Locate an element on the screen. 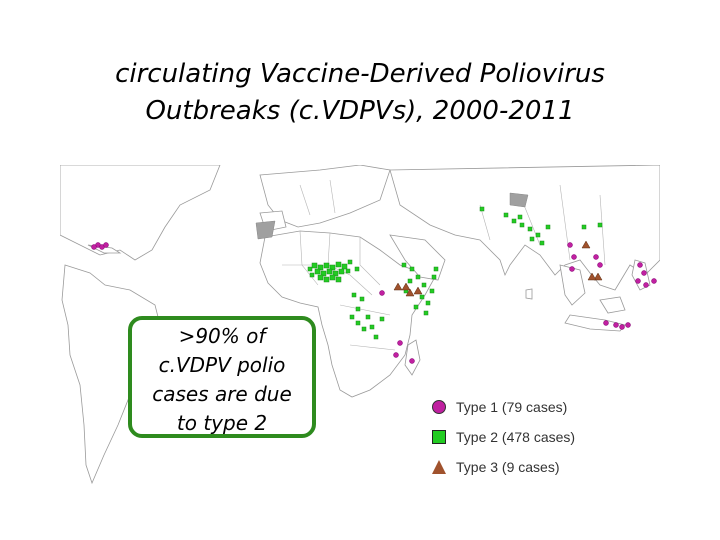  triangle-icon is located at coordinates (439, 467).